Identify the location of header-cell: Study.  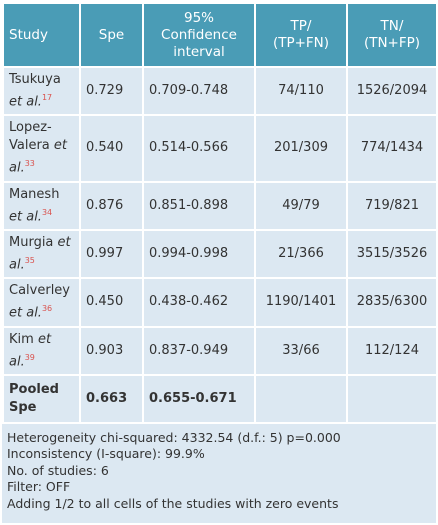
(41, 35).